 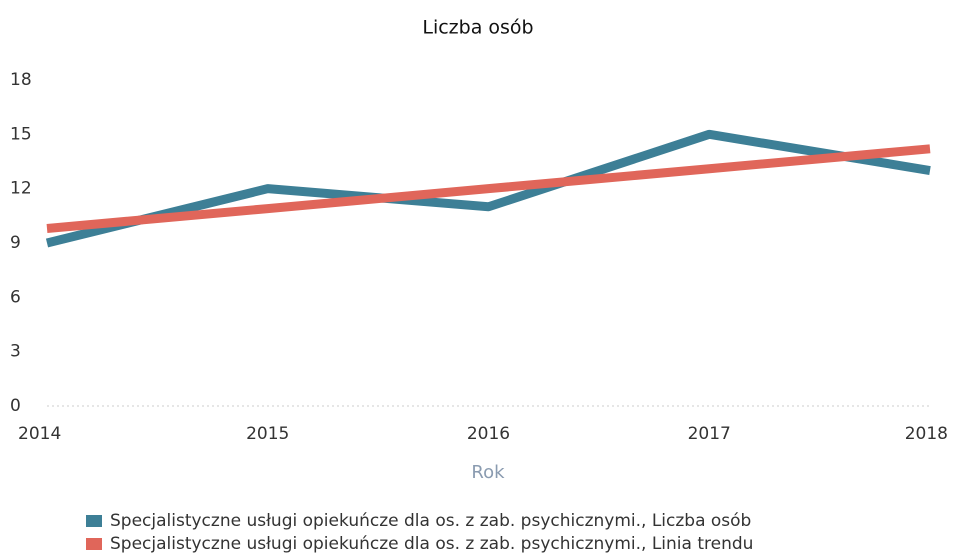 I want to click on x-tick-label: 2016, so click(x=488, y=434).